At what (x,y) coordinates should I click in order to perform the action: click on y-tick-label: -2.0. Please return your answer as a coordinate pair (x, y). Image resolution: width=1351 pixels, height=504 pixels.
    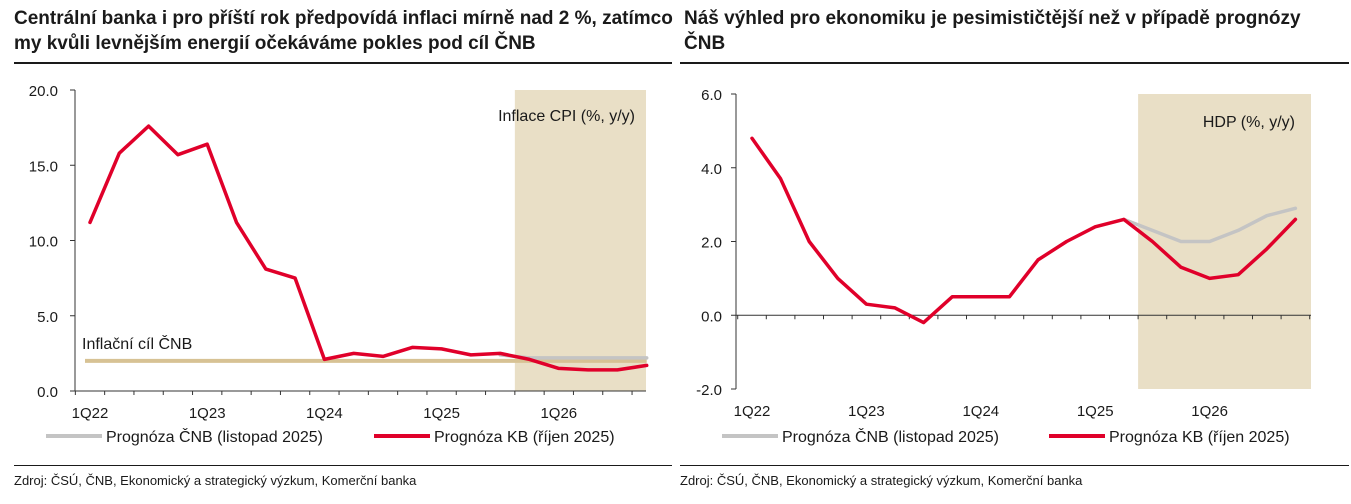
    Looking at the image, I should click on (709, 390).